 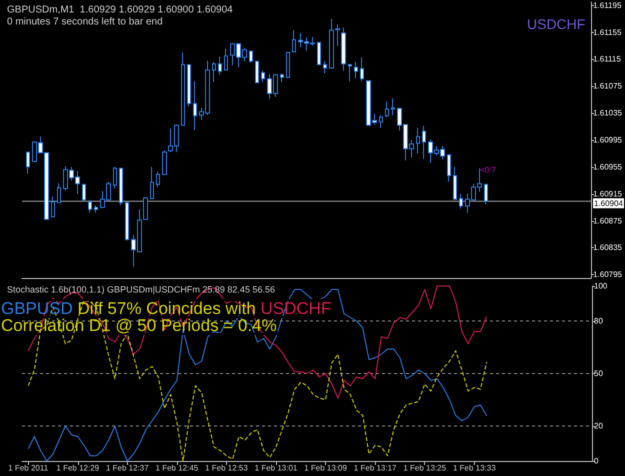 I want to click on y-tick-label: 1.60915, so click(x=608, y=193).